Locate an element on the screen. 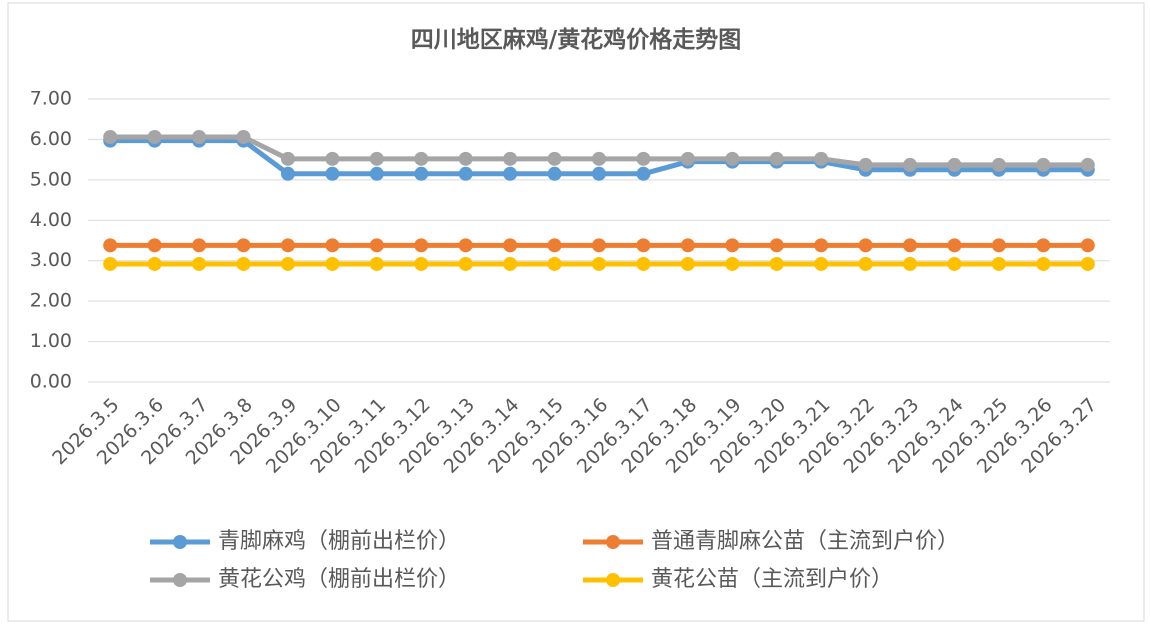  y-tick-label: 3.00 is located at coordinates (51, 260).